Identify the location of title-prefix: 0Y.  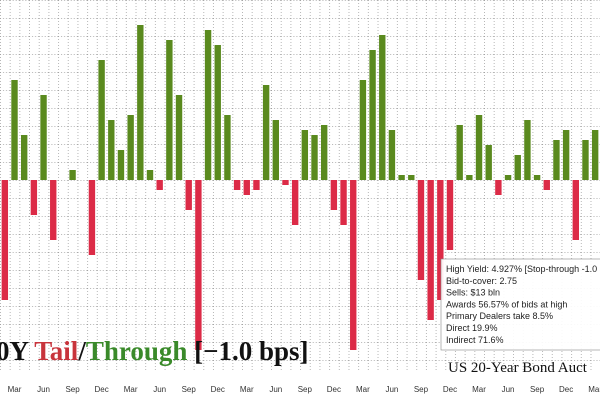
(14, 351).